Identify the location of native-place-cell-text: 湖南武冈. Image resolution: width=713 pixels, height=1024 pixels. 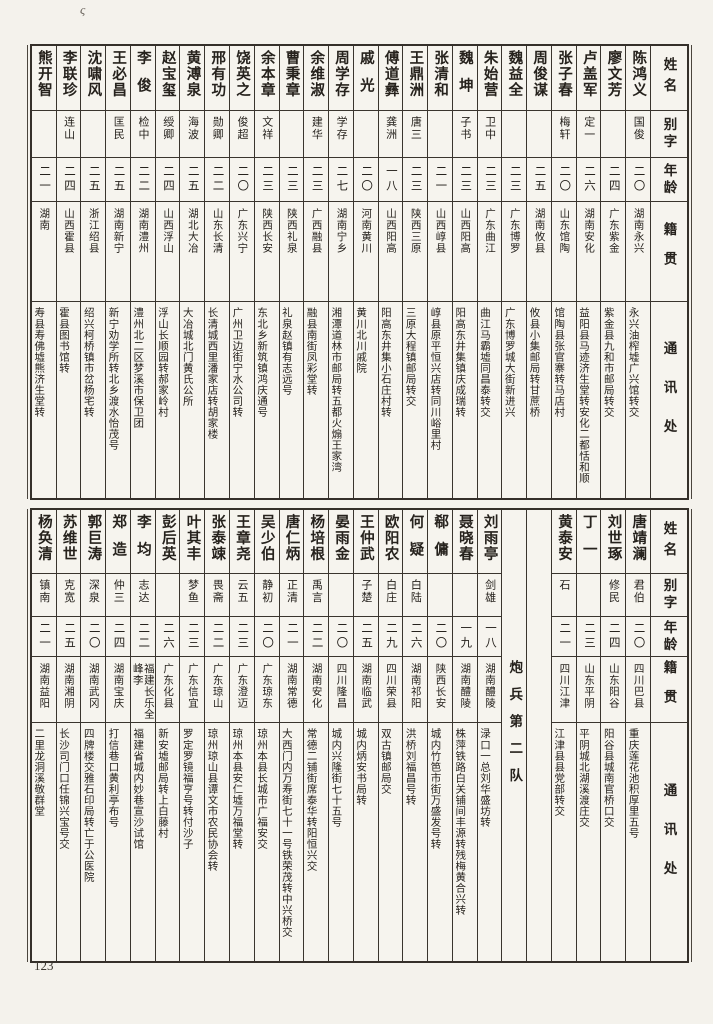
(93, 686).